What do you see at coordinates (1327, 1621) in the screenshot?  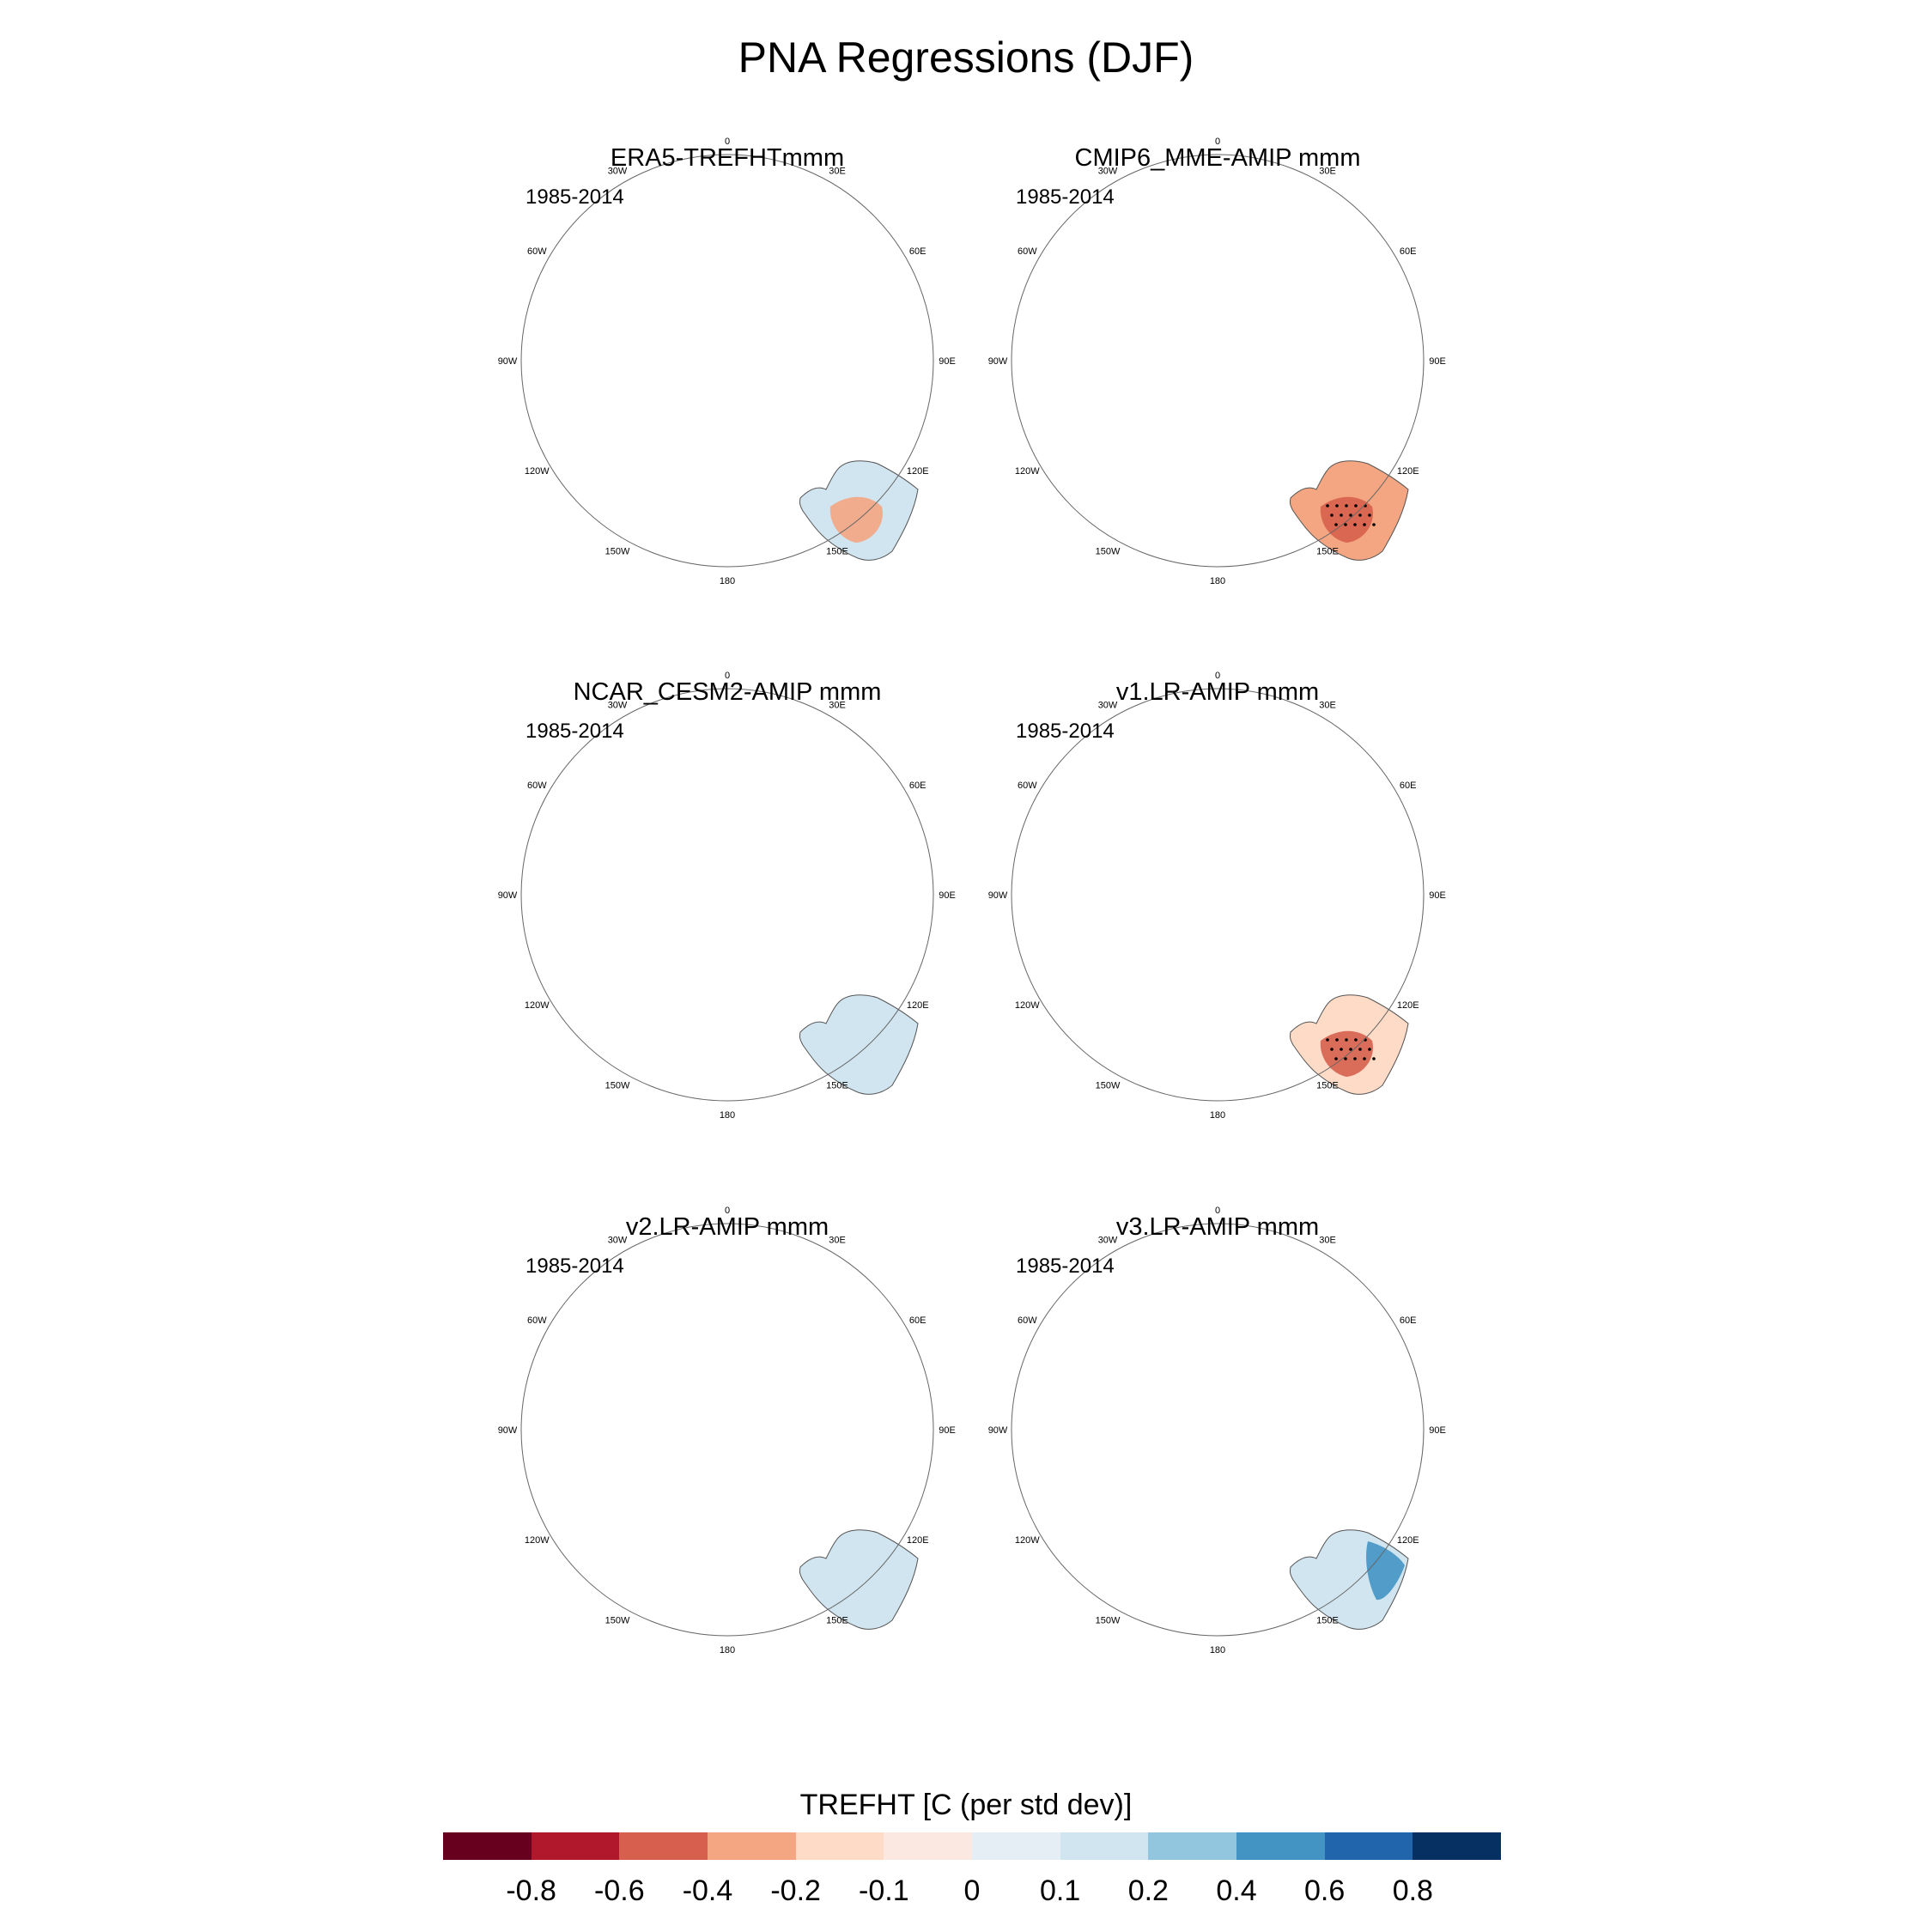 I see `longitude-label: 150E` at bounding box center [1327, 1621].